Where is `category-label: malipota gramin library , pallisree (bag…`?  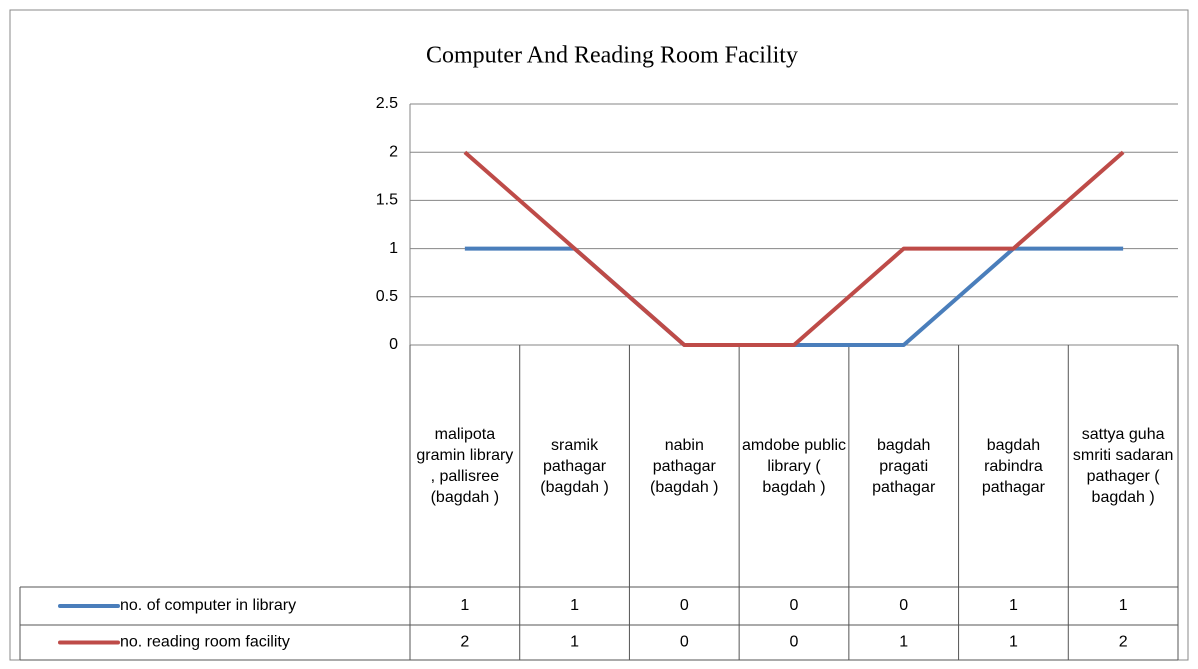 category-label: malipota gramin library , pallisree (bag… is located at coordinates (465, 466).